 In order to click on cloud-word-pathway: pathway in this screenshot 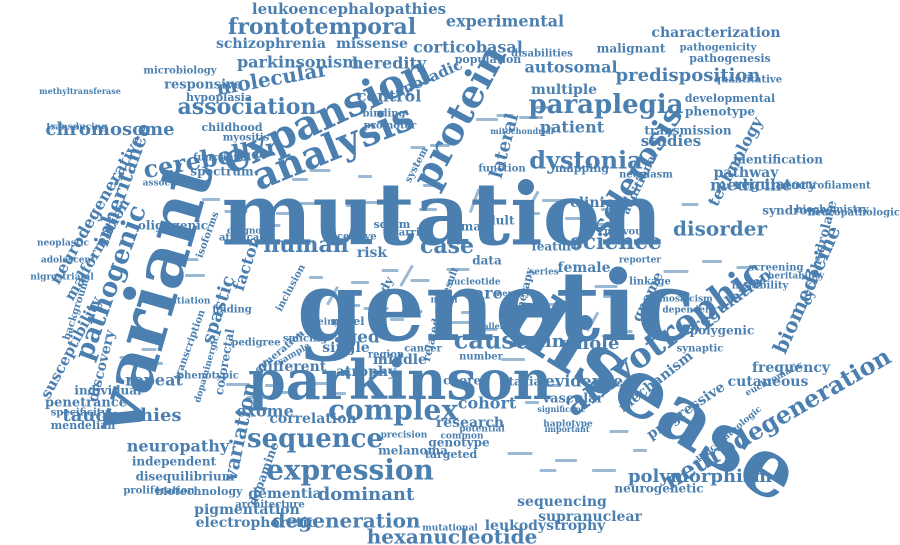, I will do `click(747, 173)`.